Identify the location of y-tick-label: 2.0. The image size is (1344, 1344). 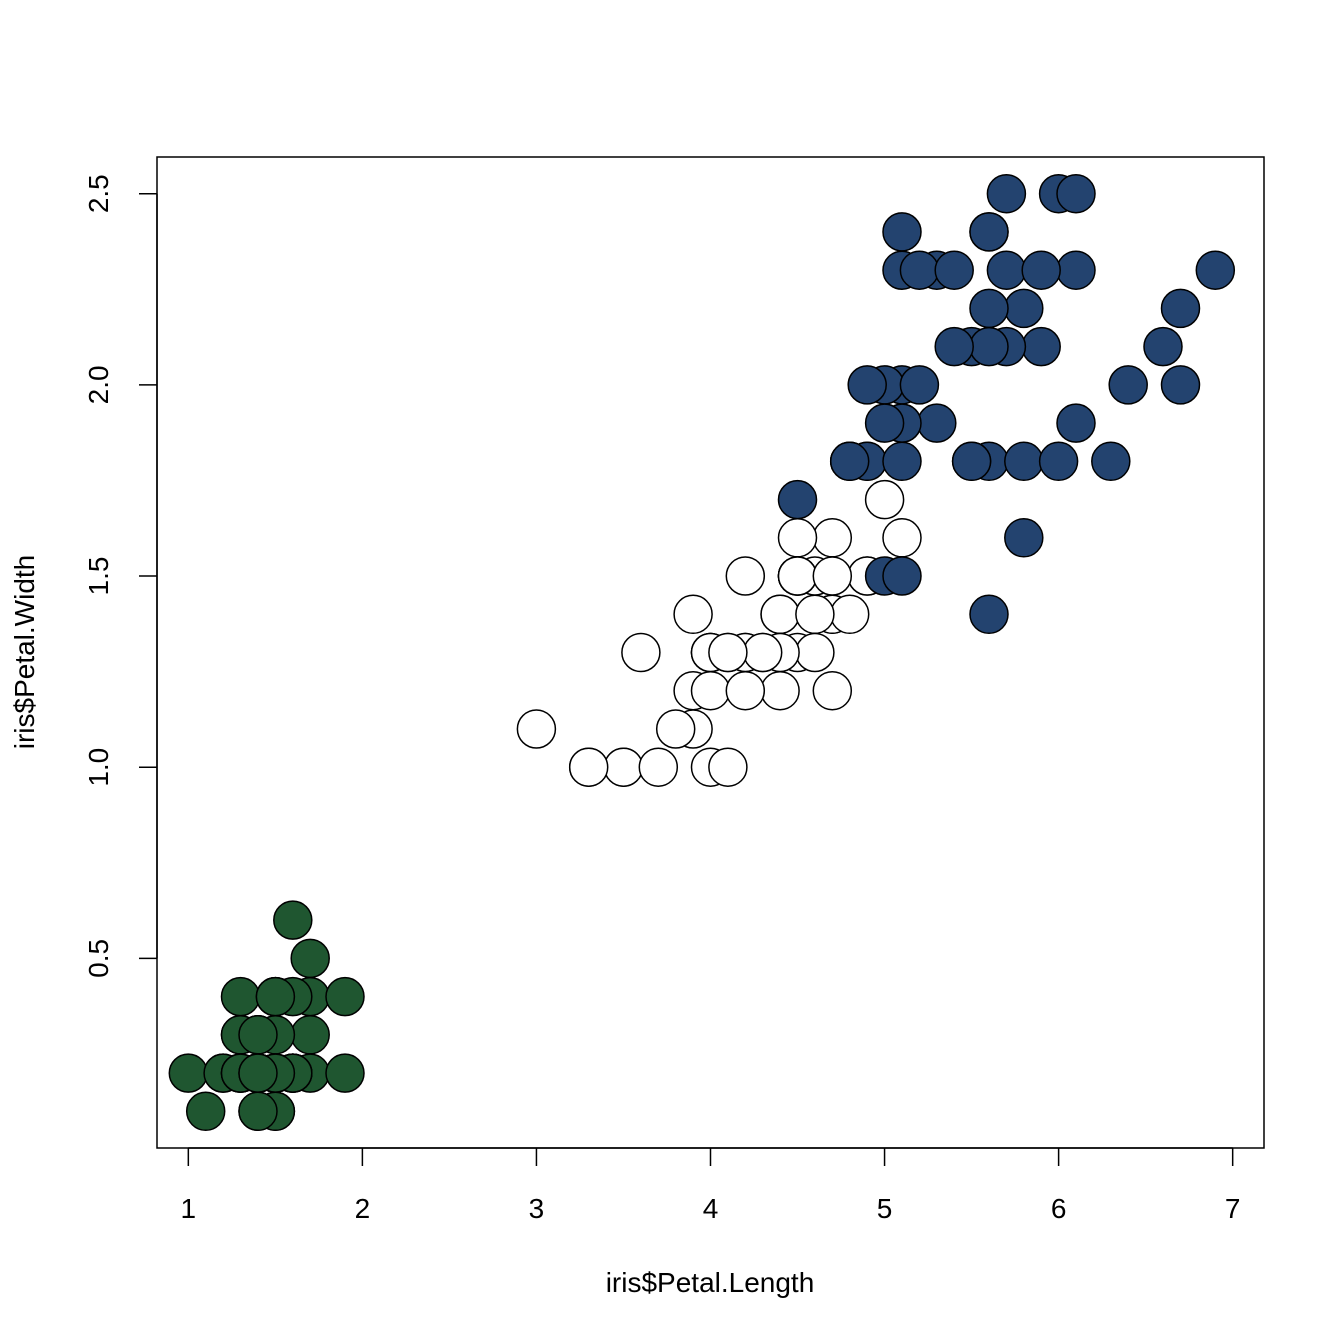
(98, 384).